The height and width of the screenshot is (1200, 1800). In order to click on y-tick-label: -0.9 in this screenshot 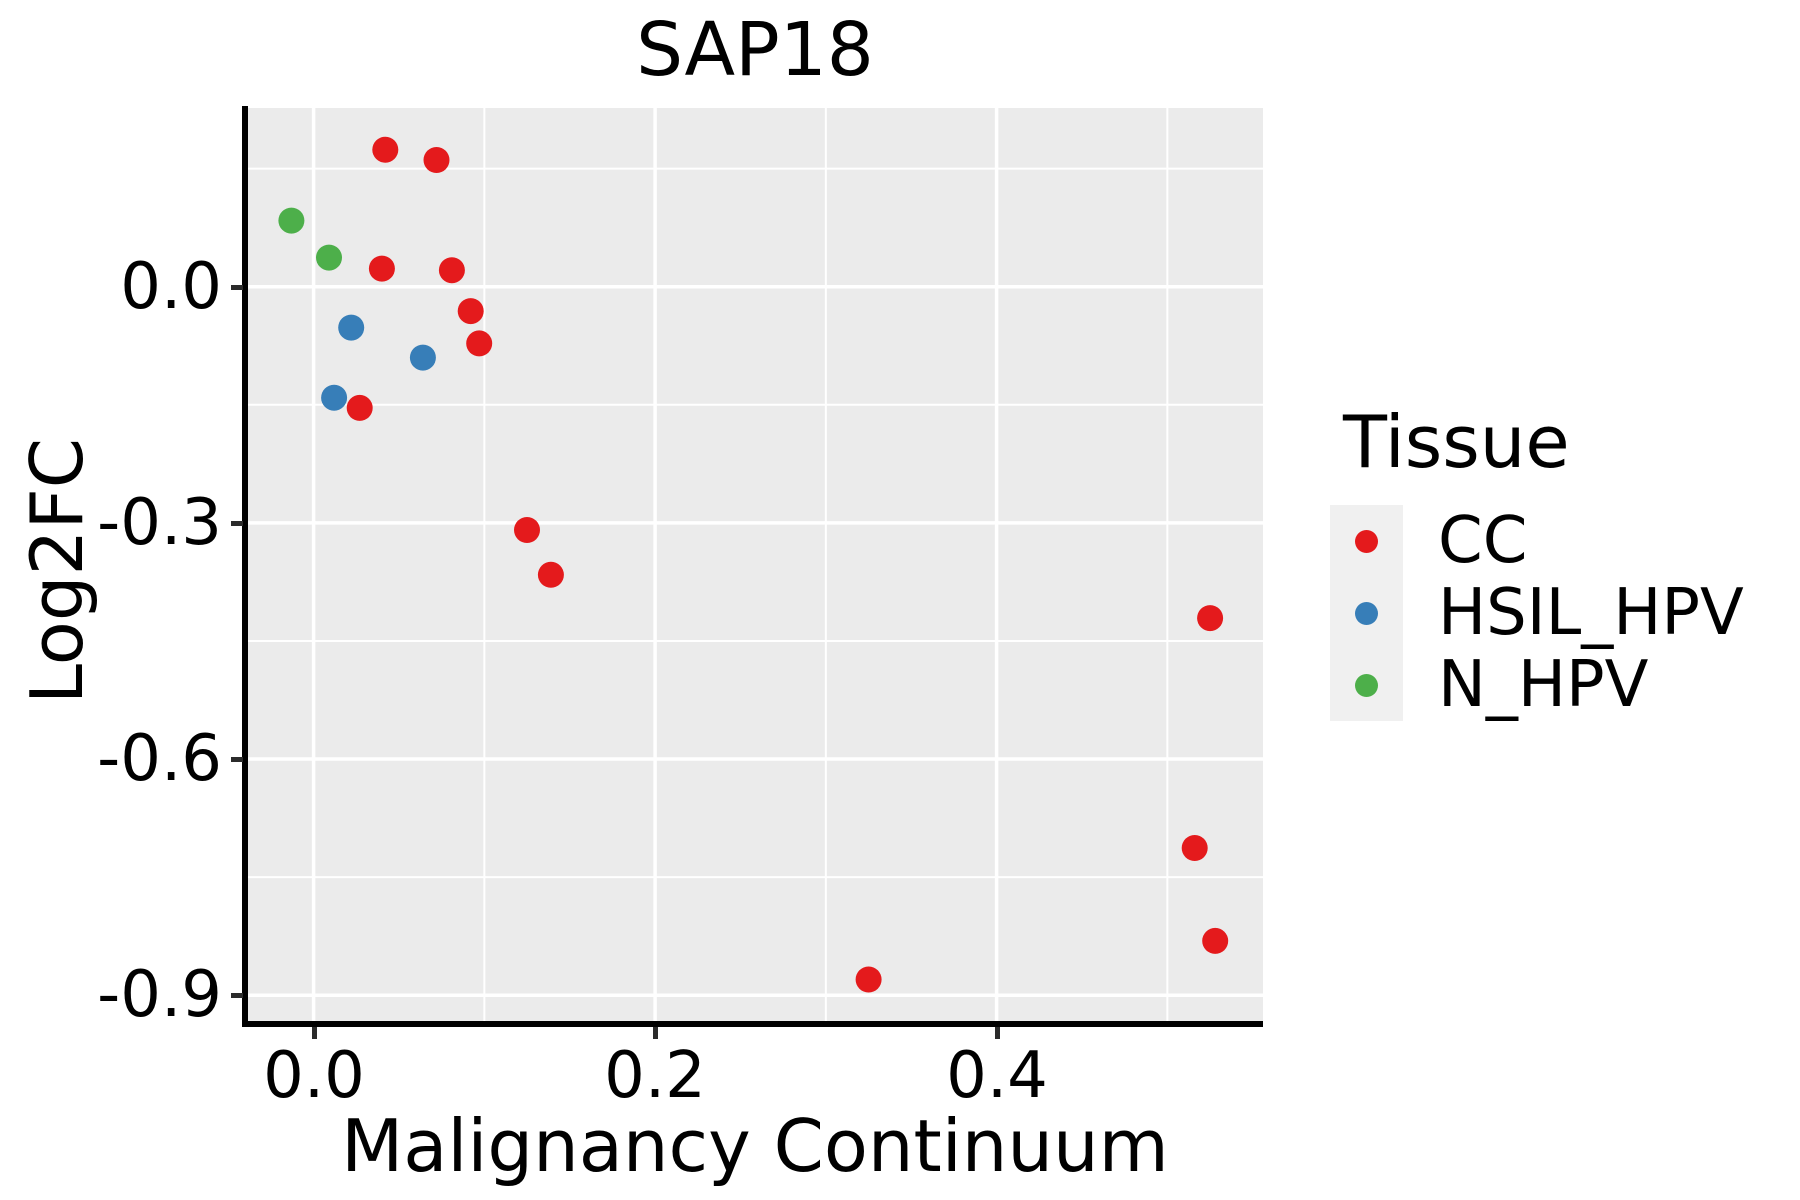, I will do `click(159, 995)`.